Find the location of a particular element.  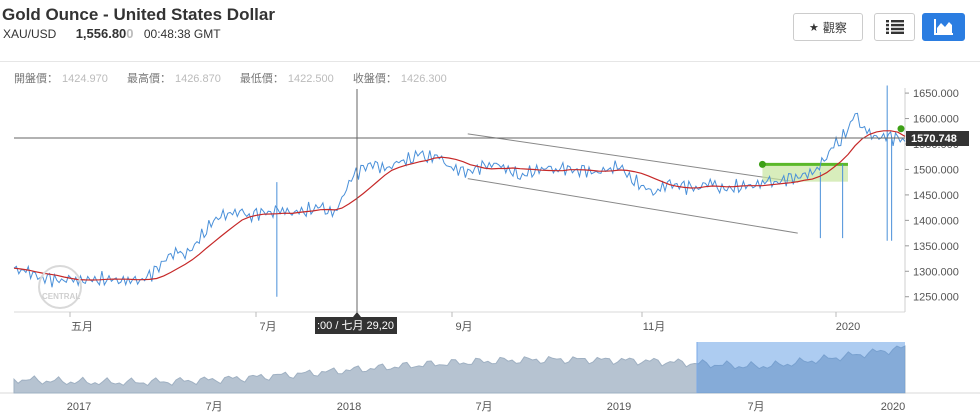

open-value: 1424.970 is located at coordinates (85, 79).